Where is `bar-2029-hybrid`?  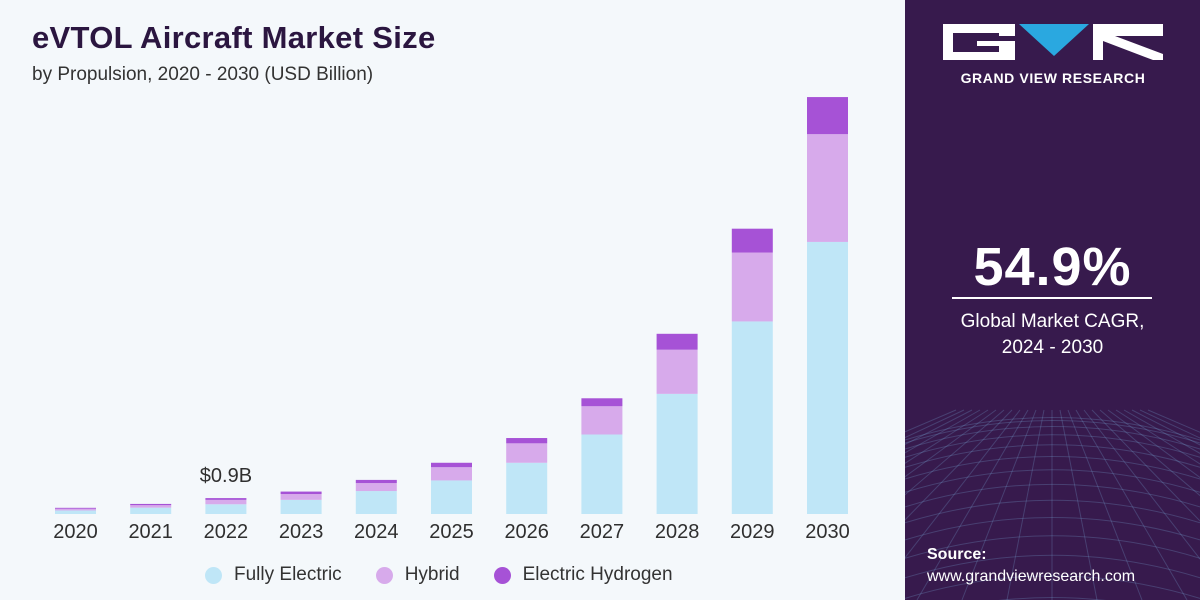
bar-2029-hybrid is located at coordinates (752, 287).